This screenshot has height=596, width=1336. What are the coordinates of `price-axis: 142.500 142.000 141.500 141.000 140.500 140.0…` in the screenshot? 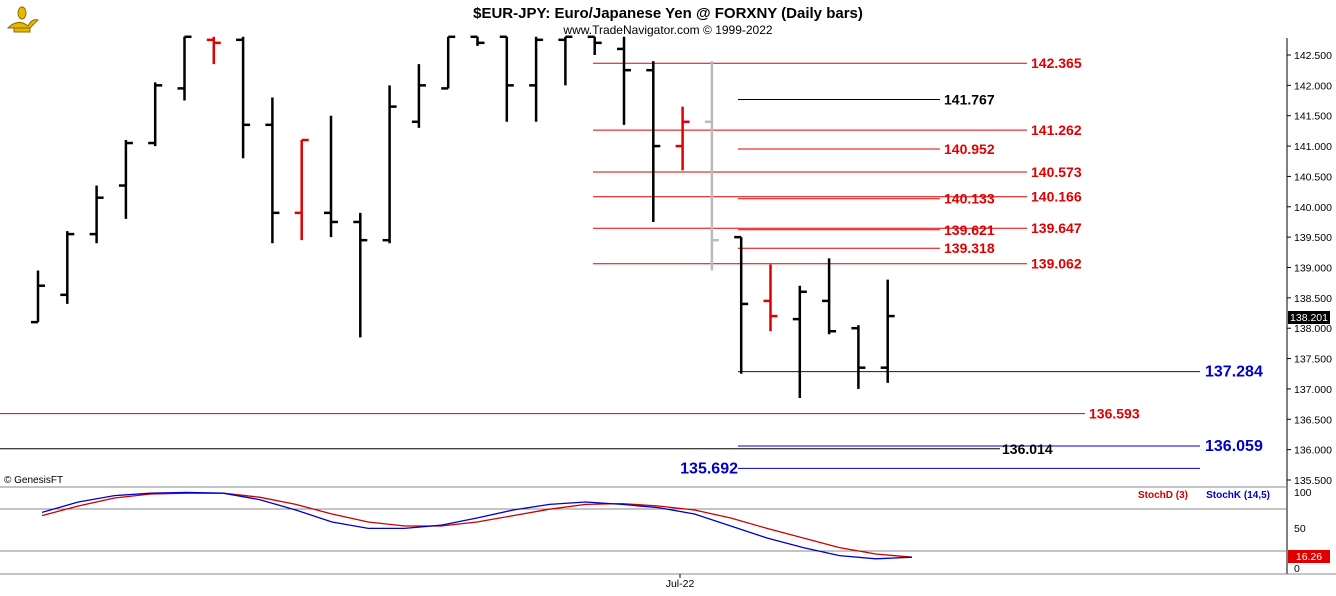 It's located at (1309, 268).